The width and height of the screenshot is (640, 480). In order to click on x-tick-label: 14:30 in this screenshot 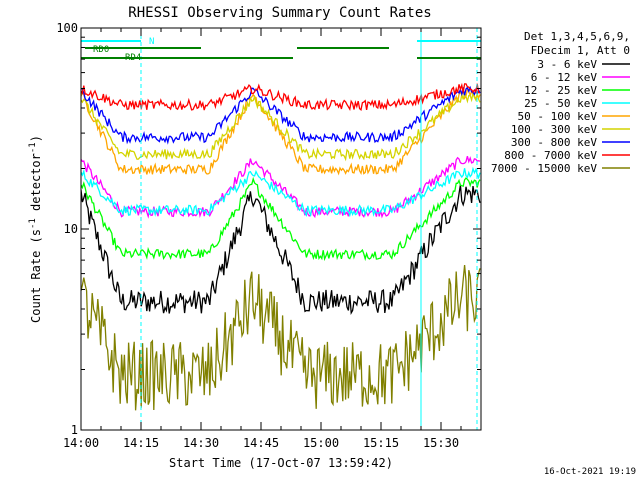, I will do `click(201, 443)`.